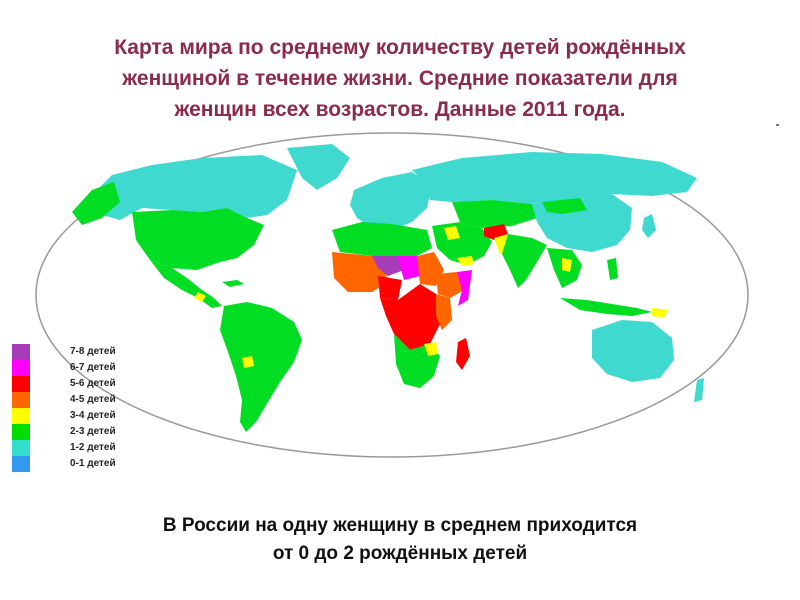 The height and width of the screenshot is (600, 800). I want to click on region-japan, so click(649, 226).